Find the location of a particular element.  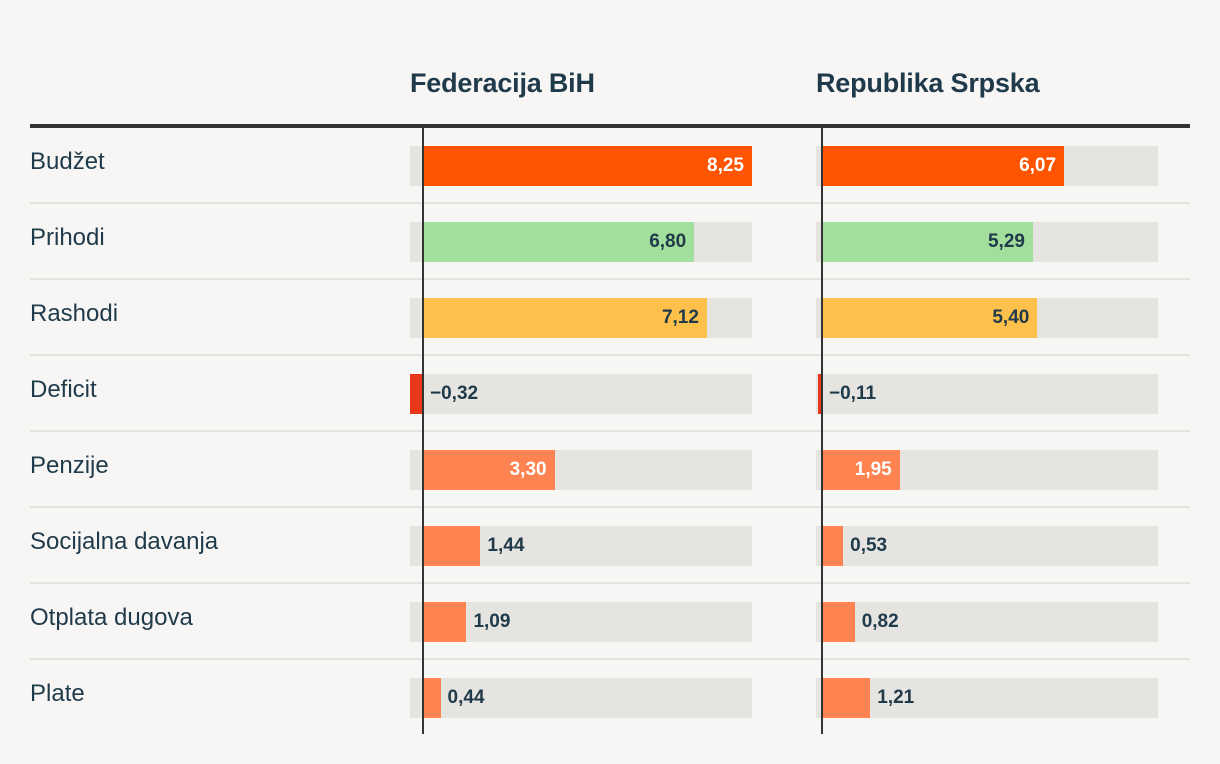

data-label: 5,40 is located at coordinates (1011, 317).